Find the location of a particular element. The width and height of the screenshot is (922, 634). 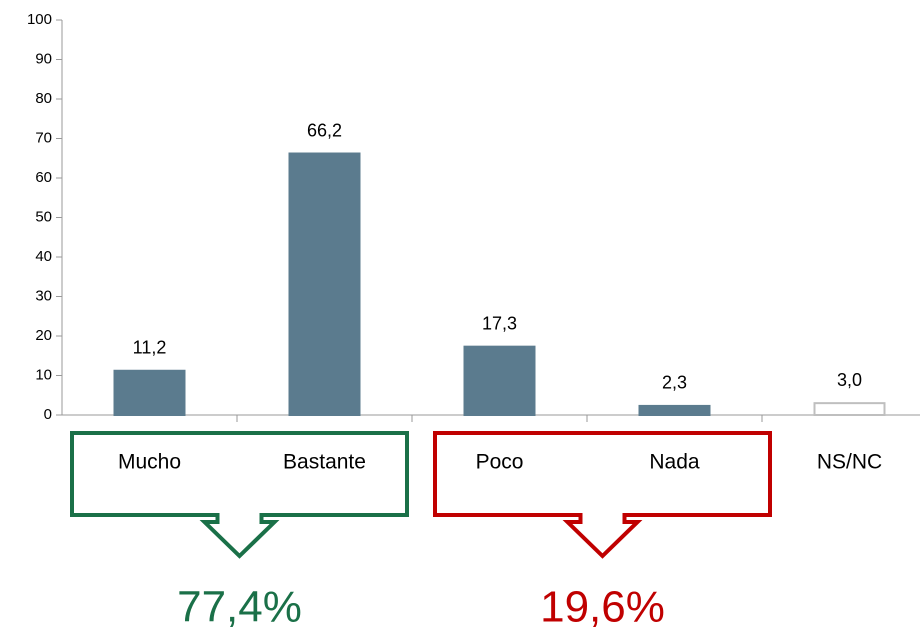

x-tick-label: Mucho is located at coordinates (149, 462).